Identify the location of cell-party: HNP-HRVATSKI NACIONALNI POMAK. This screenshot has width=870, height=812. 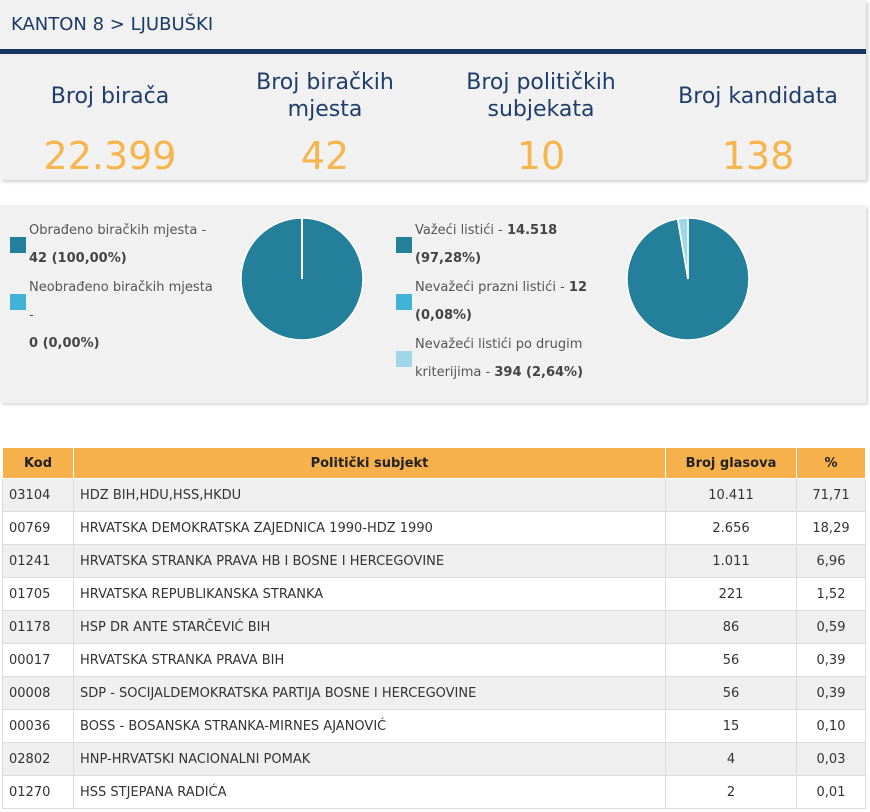
(369, 759).